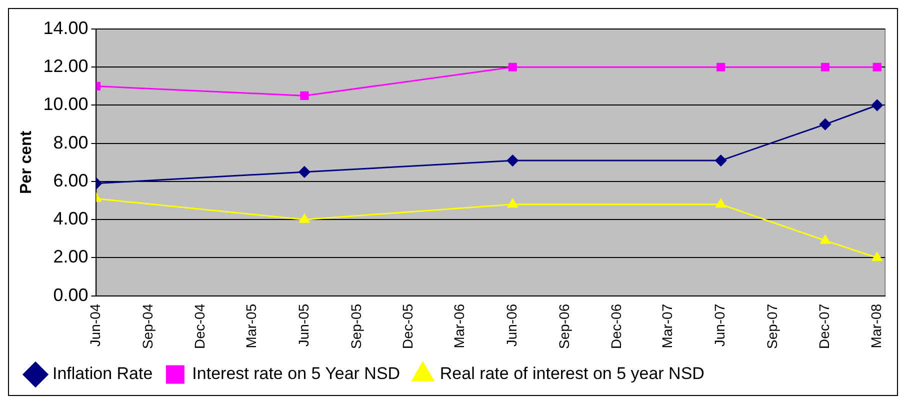  Describe the element at coordinates (70, 294) in the screenshot. I see `y-tick-label: 0.00` at that location.